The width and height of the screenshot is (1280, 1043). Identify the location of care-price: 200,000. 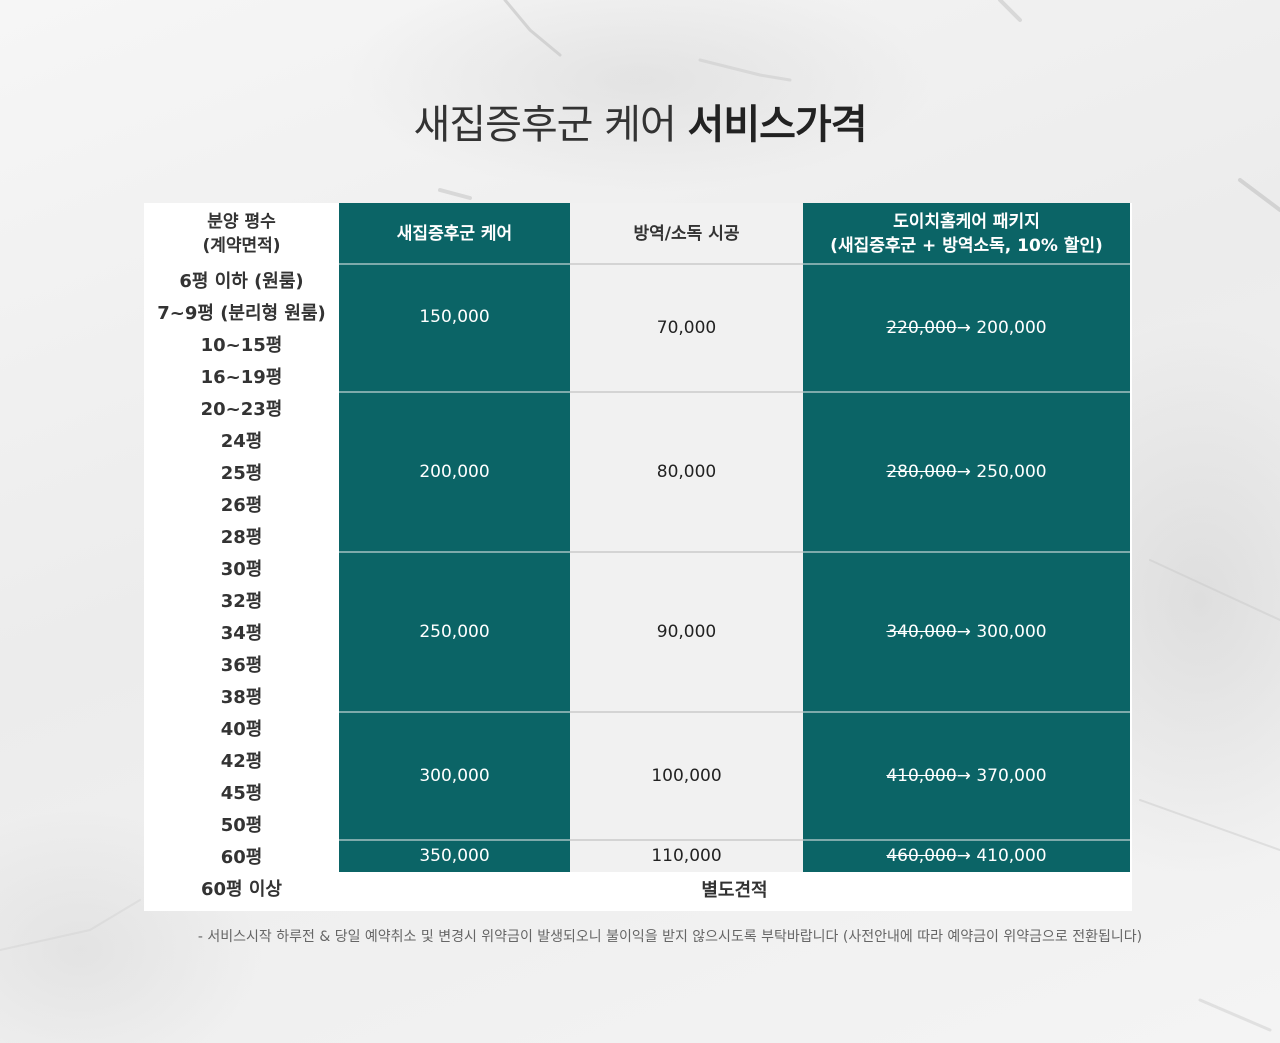
(454, 472).